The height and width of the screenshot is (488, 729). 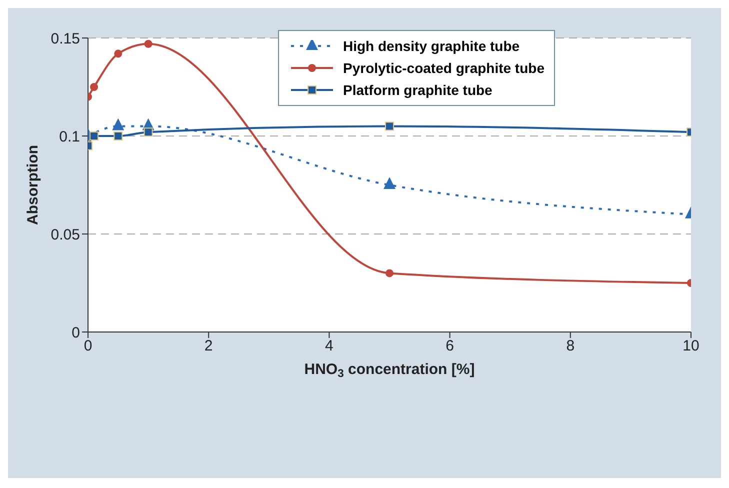 What do you see at coordinates (389, 370) in the screenshot?
I see `x-axis-title: HNO$_{3}$ concentration [%]` at bounding box center [389, 370].